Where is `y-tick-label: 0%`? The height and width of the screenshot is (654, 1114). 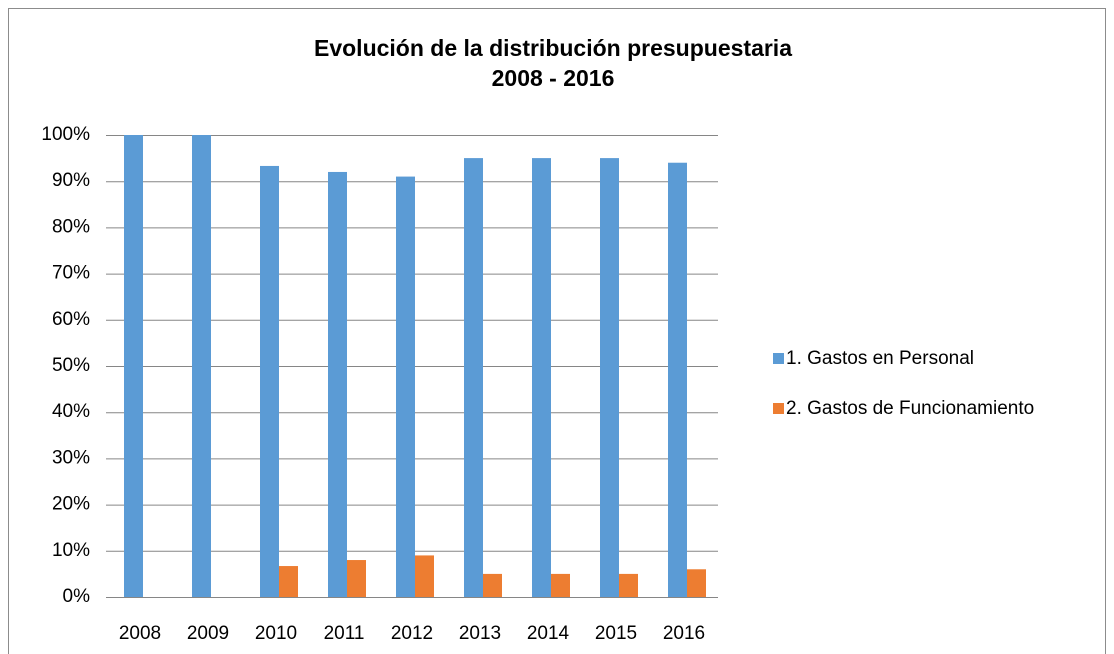
y-tick-label: 0% is located at coordinates (77, 596).